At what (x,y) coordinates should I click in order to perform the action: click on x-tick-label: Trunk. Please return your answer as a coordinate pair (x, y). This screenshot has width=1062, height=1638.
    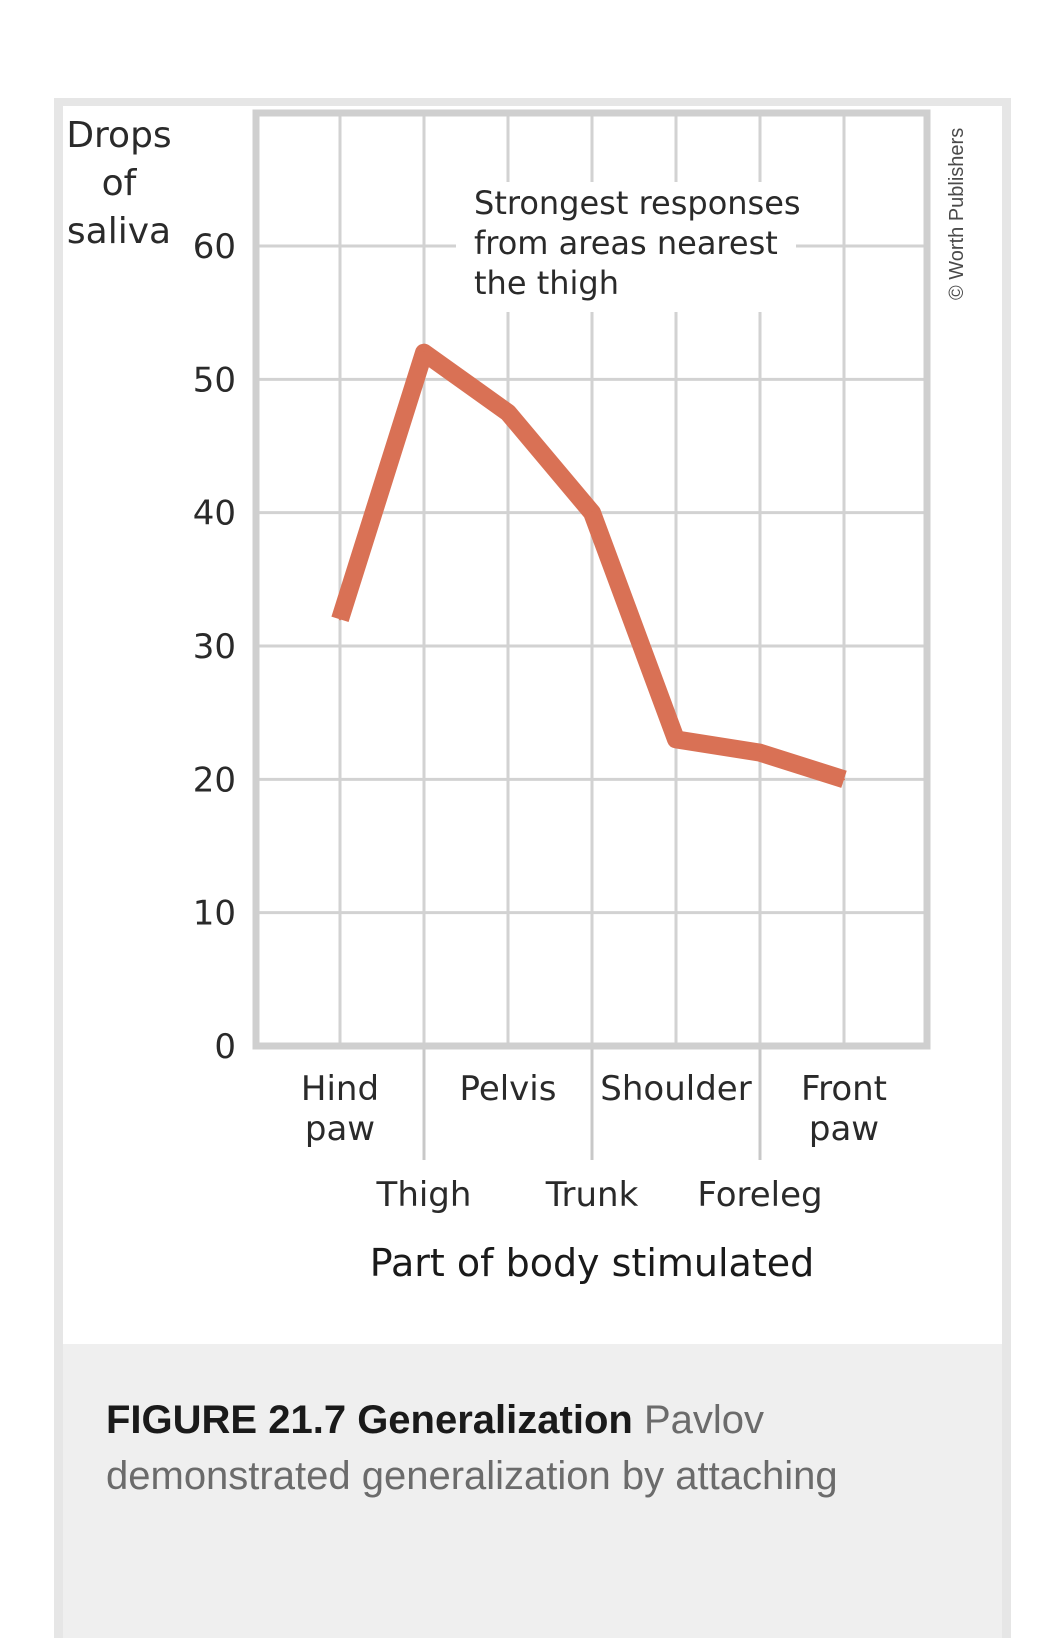
    Looking at the image, I should click on (592, 1195).